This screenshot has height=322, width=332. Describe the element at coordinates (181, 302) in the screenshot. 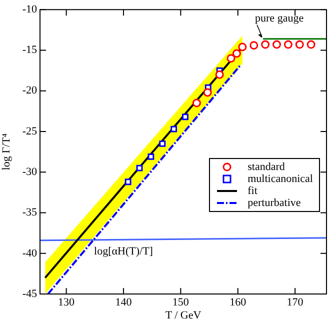

I see `x-tick-label: 150` at that location.